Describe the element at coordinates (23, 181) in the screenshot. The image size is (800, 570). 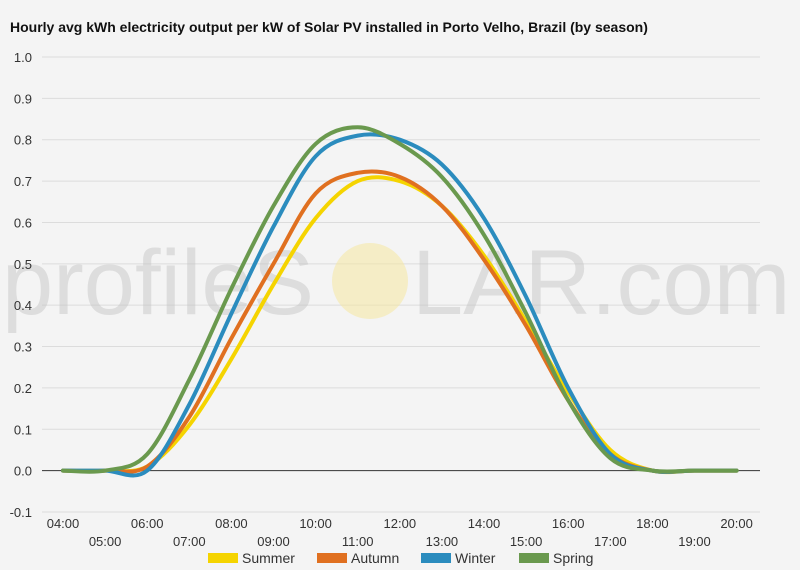
I see `y-tick-label: 0.7` at that location.